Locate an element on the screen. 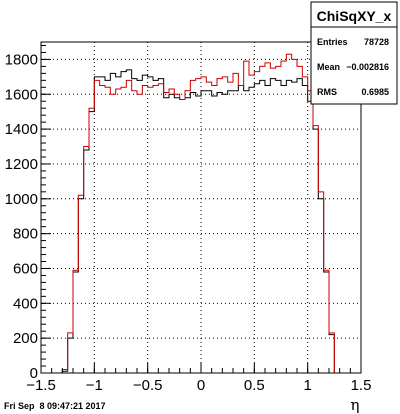 The image size is (400, 414). y-tick-label: 1200 is located at coordinates (21, 164).